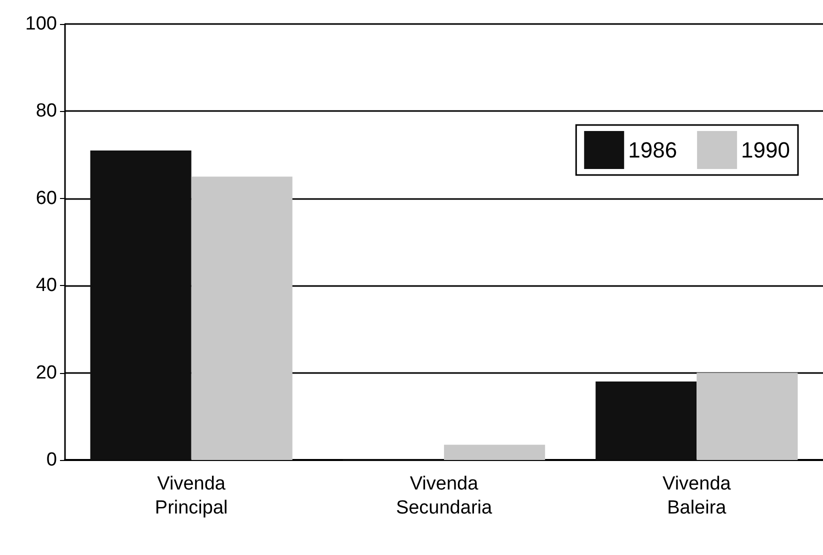 This screenshot has height=555, width=823. What do you see at coordinates (41, 24) in the screenshot?
I see `y-tick-label: 100` at bounding box center [41, 24].